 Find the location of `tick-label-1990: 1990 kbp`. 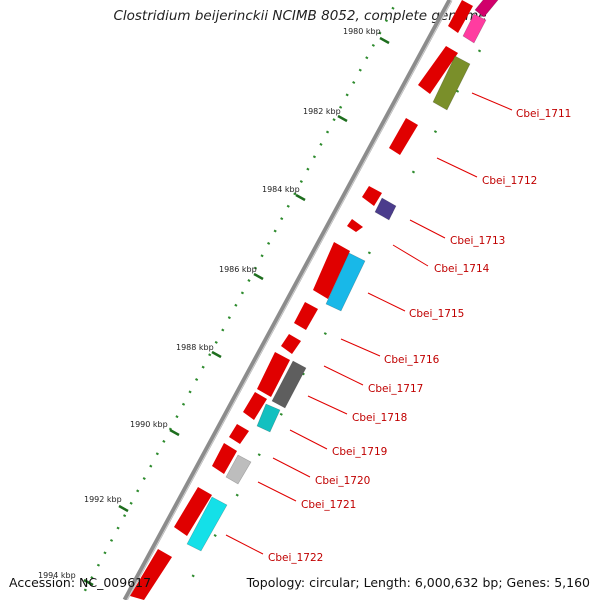

tick-label-1990: 1990 kbp is located at coordinates (149, 424).